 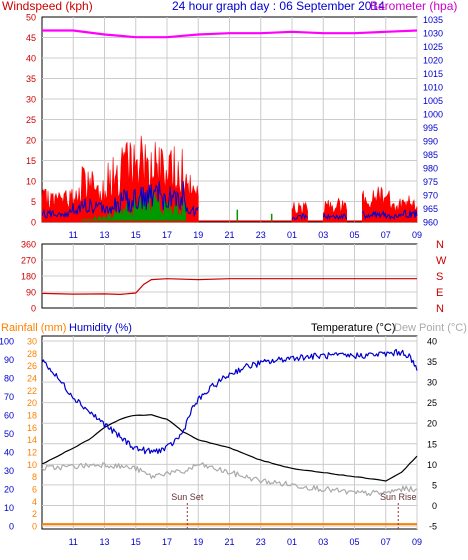 I want to click on humidity-tick-label: 100, so click(x=7, y=342).